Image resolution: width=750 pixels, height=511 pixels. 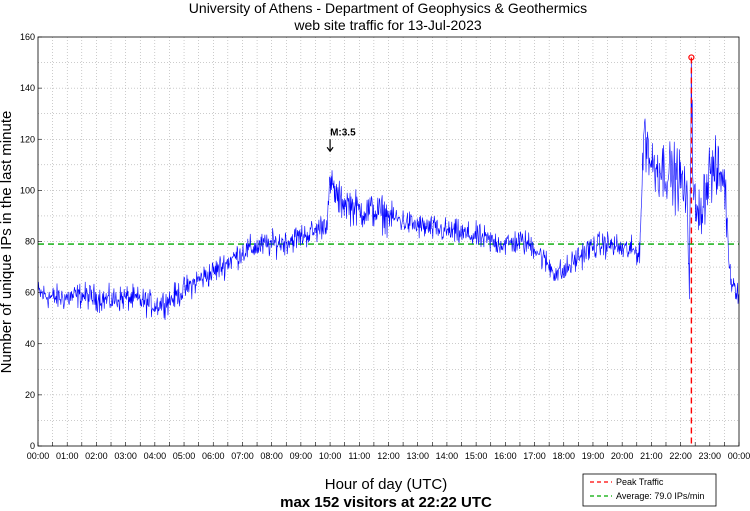 I want to click on chart-subtitle: web site traffic for 13-Jul-2023, so click(x=387, y=25).